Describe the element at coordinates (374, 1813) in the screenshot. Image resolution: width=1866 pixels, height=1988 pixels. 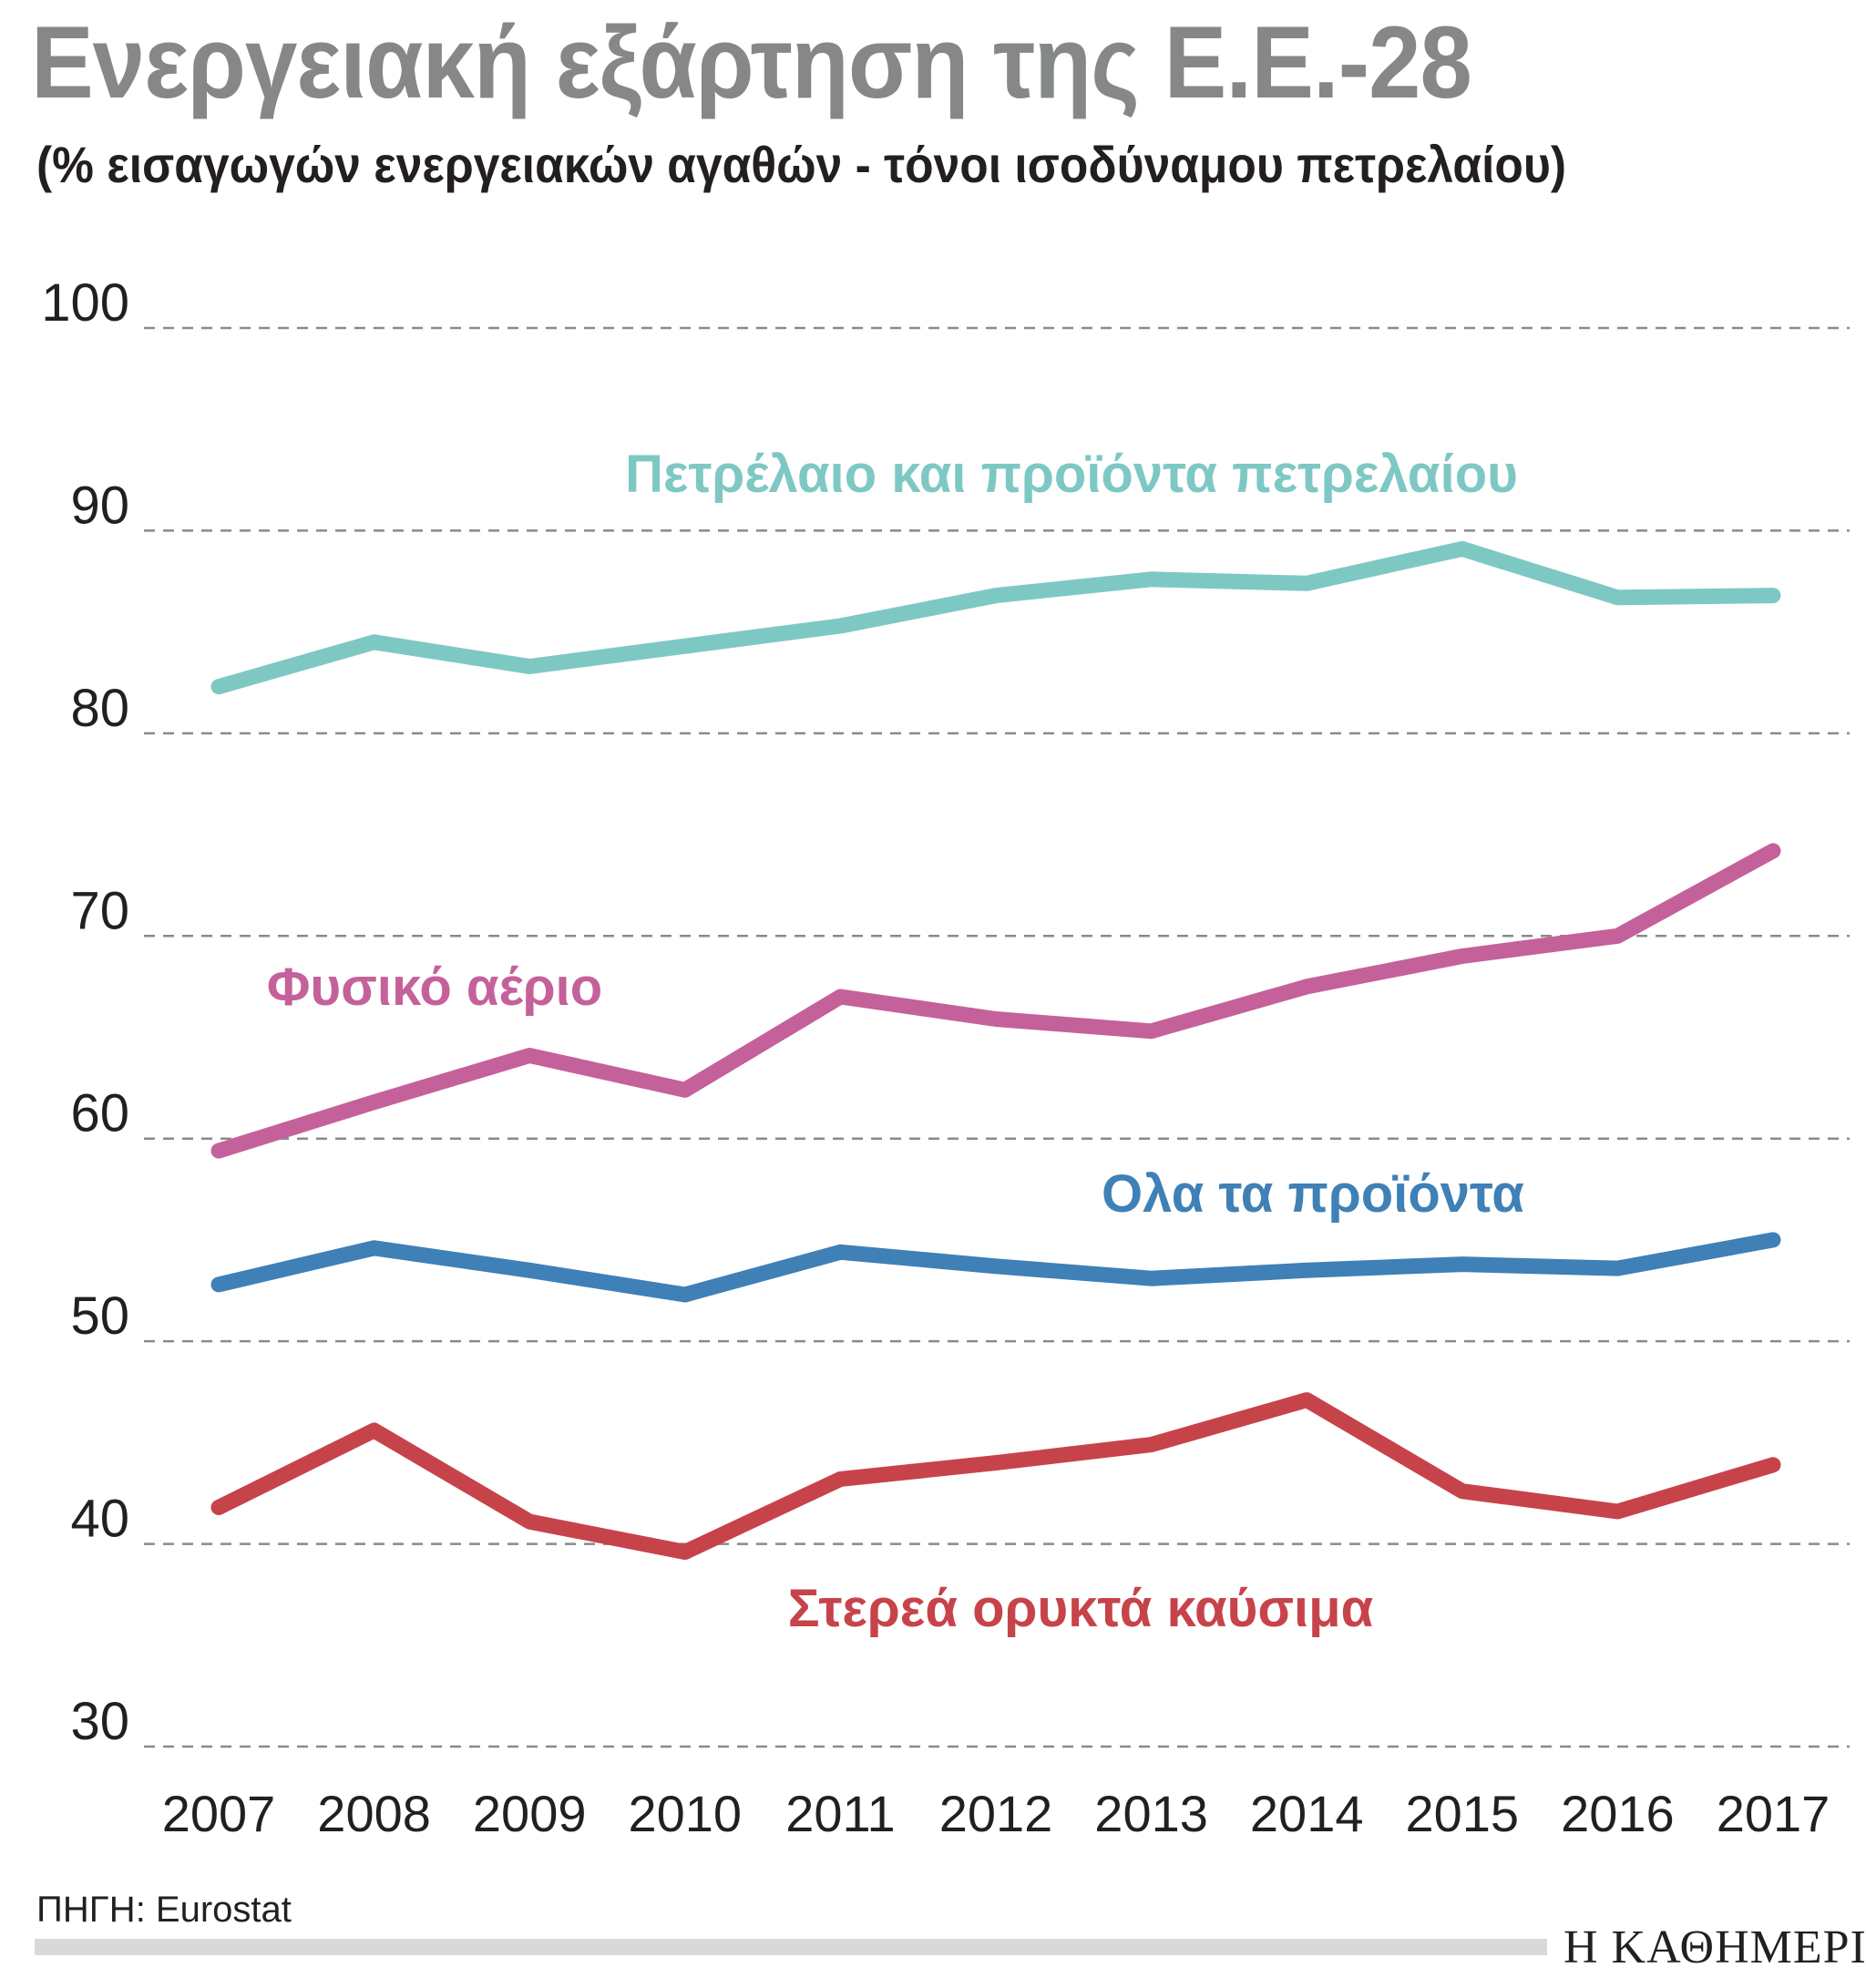
I see `x-tick-label: 2008` at that location.